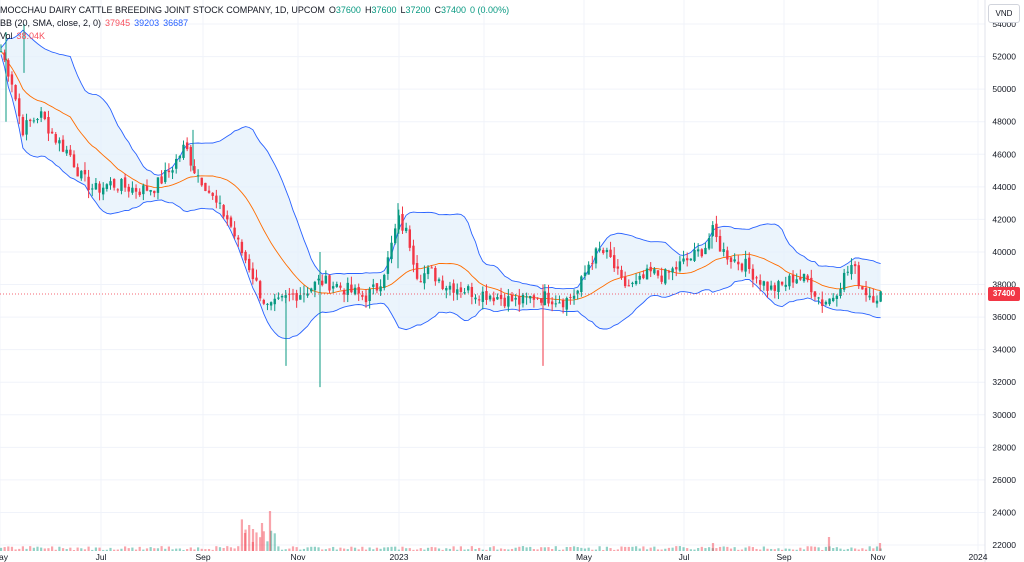 The image size is (1024, 562). I want to click on price-tick-label: 42000, so click(1004, 219).